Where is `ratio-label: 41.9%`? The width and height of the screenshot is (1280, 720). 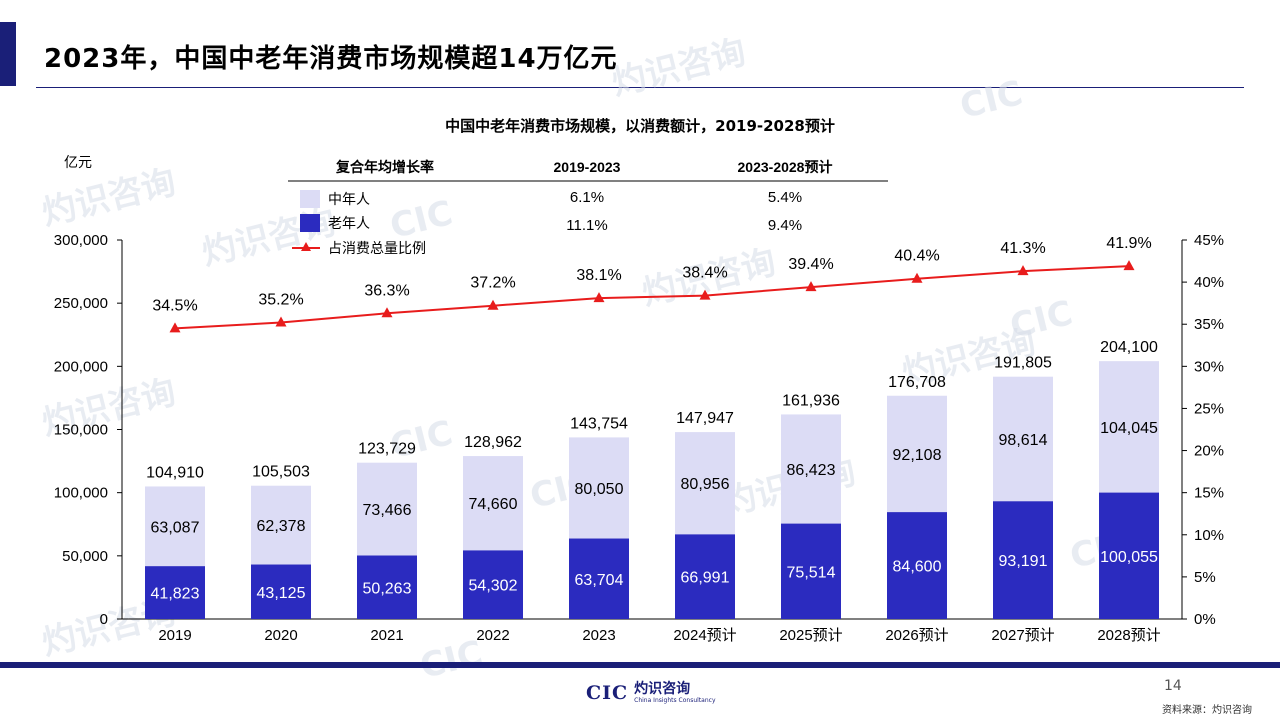
ratio-label: 41.9% is located at coordinates (1128, 243).